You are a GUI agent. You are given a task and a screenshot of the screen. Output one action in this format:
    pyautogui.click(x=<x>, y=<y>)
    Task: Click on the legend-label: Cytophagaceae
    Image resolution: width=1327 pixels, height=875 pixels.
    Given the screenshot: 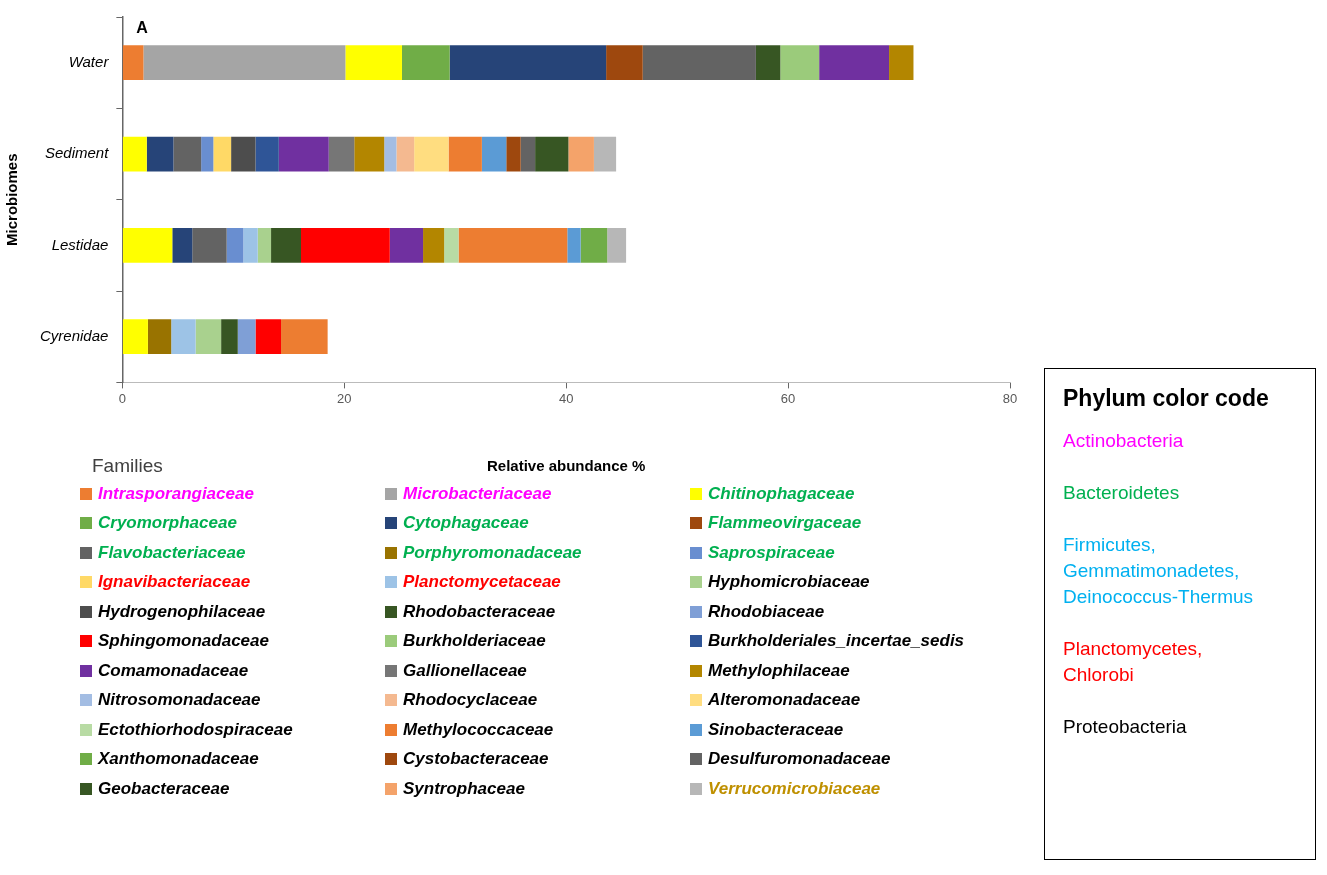 What is the action you would take?
    pyautogui.click(x=466, y=523)
    